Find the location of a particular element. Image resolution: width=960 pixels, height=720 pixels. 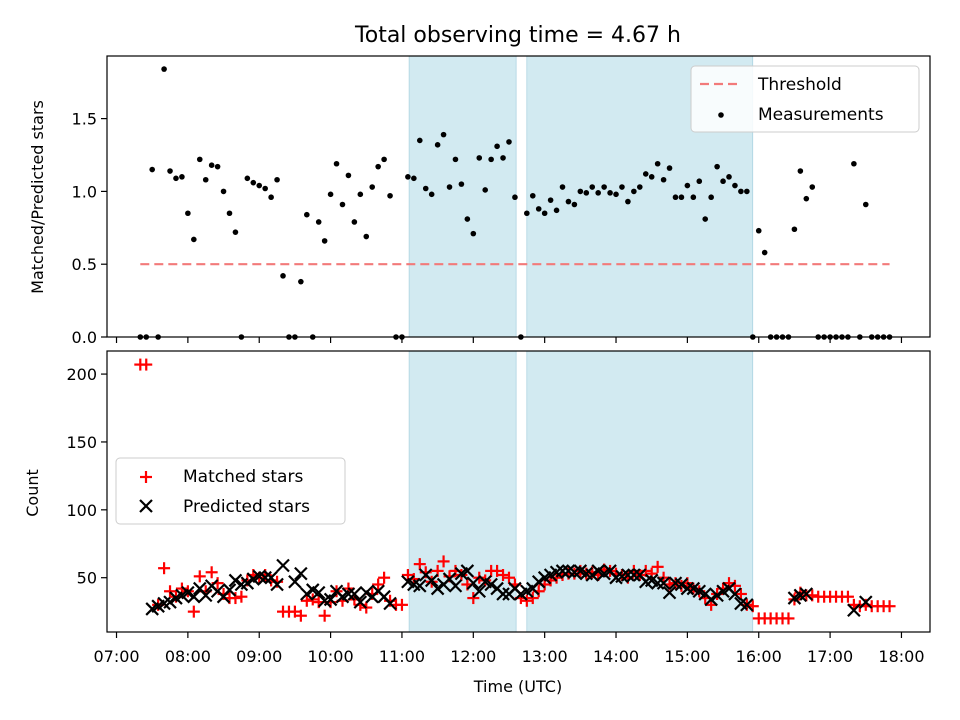

y-tick-label: 200 is located at coordinates (81, 374).